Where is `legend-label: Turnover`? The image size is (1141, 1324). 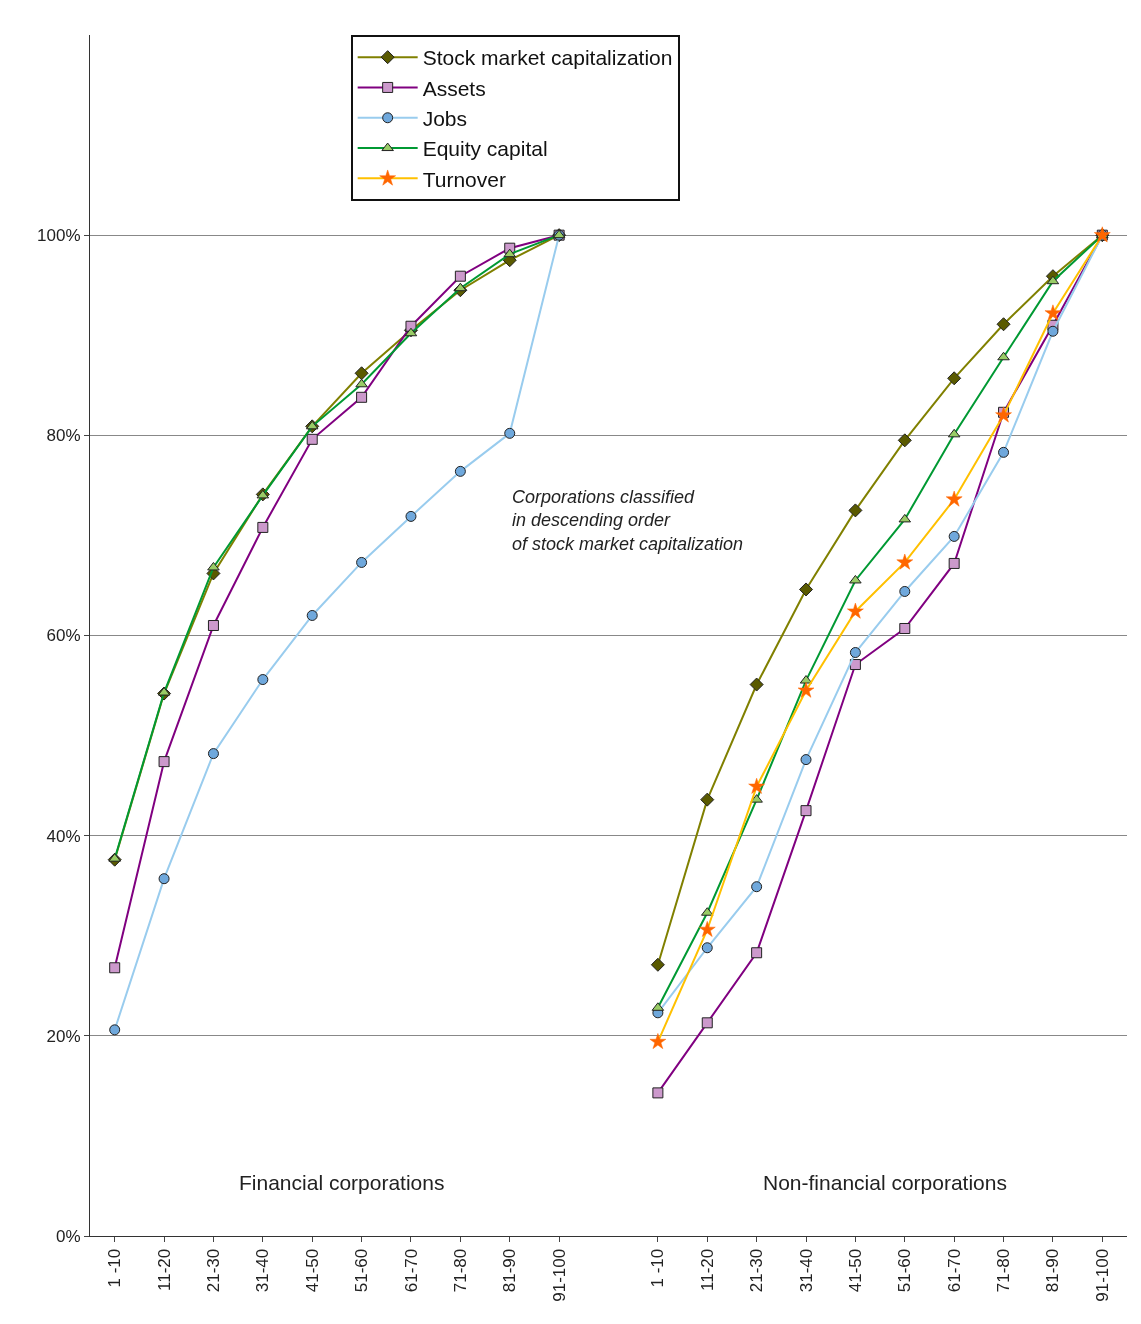 legend-label: Turnover is located at coordinates (464, 179).